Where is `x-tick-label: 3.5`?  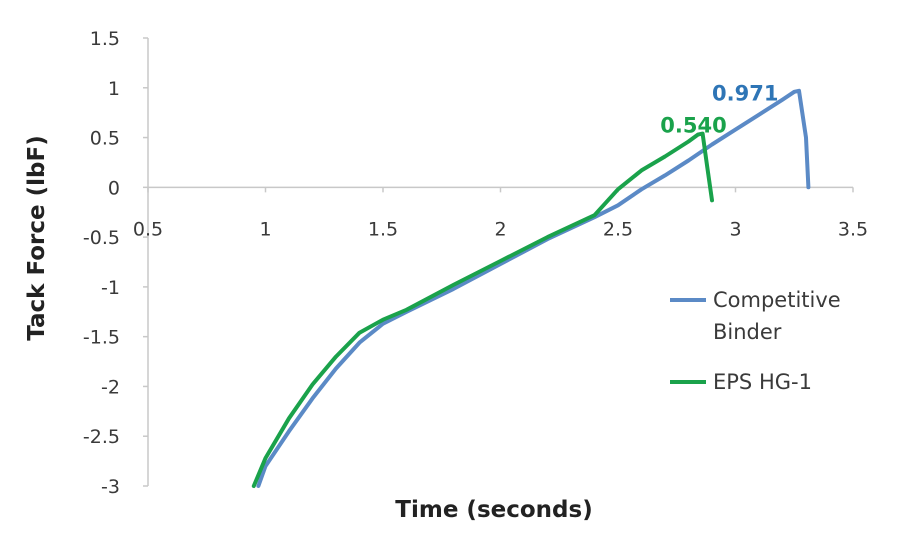 x-tick-label: 3.5 is located at coordinates (853, 229).